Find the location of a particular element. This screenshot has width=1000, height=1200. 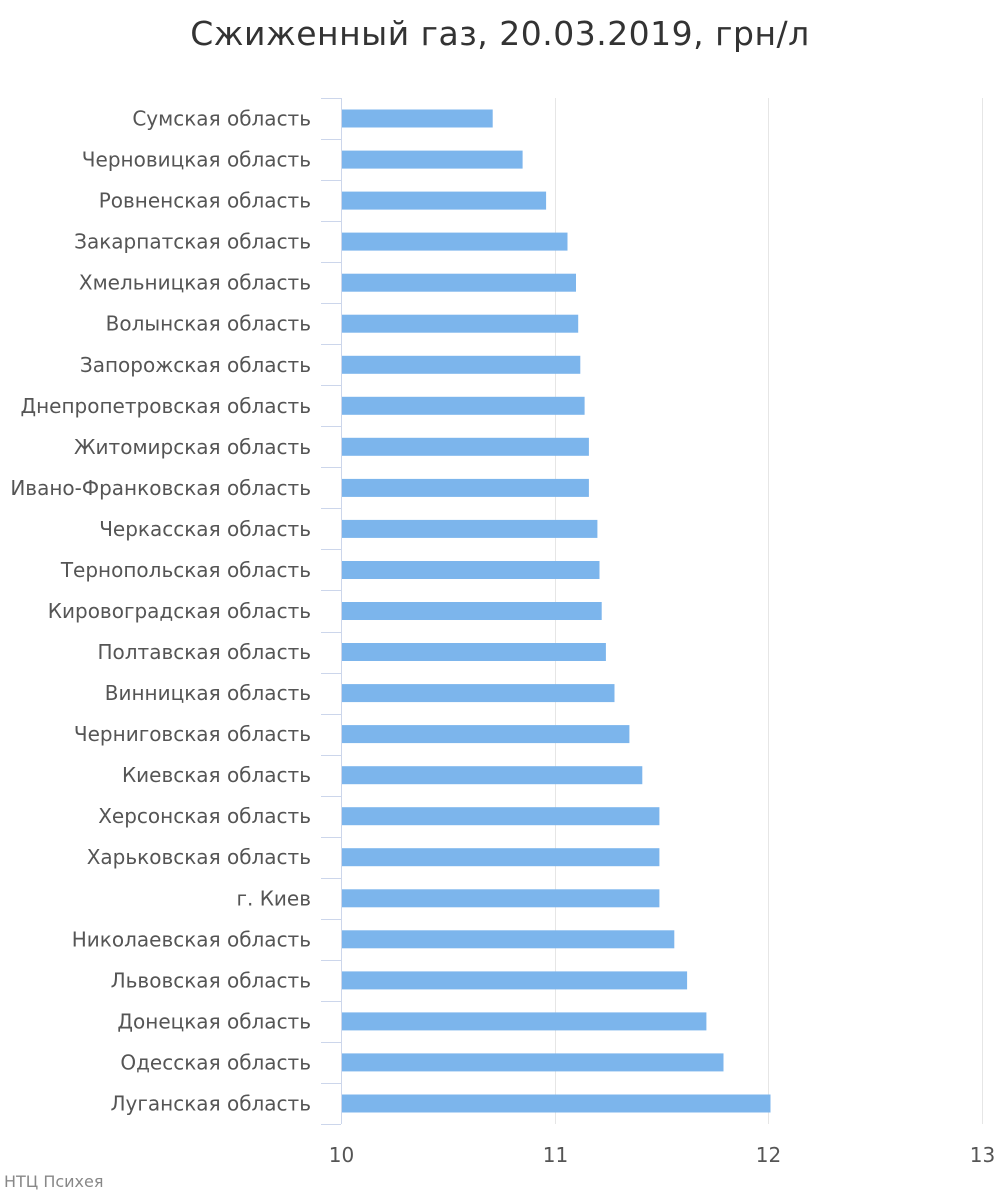

x-tick-label: 12 is located at coordinates (768, 1155).